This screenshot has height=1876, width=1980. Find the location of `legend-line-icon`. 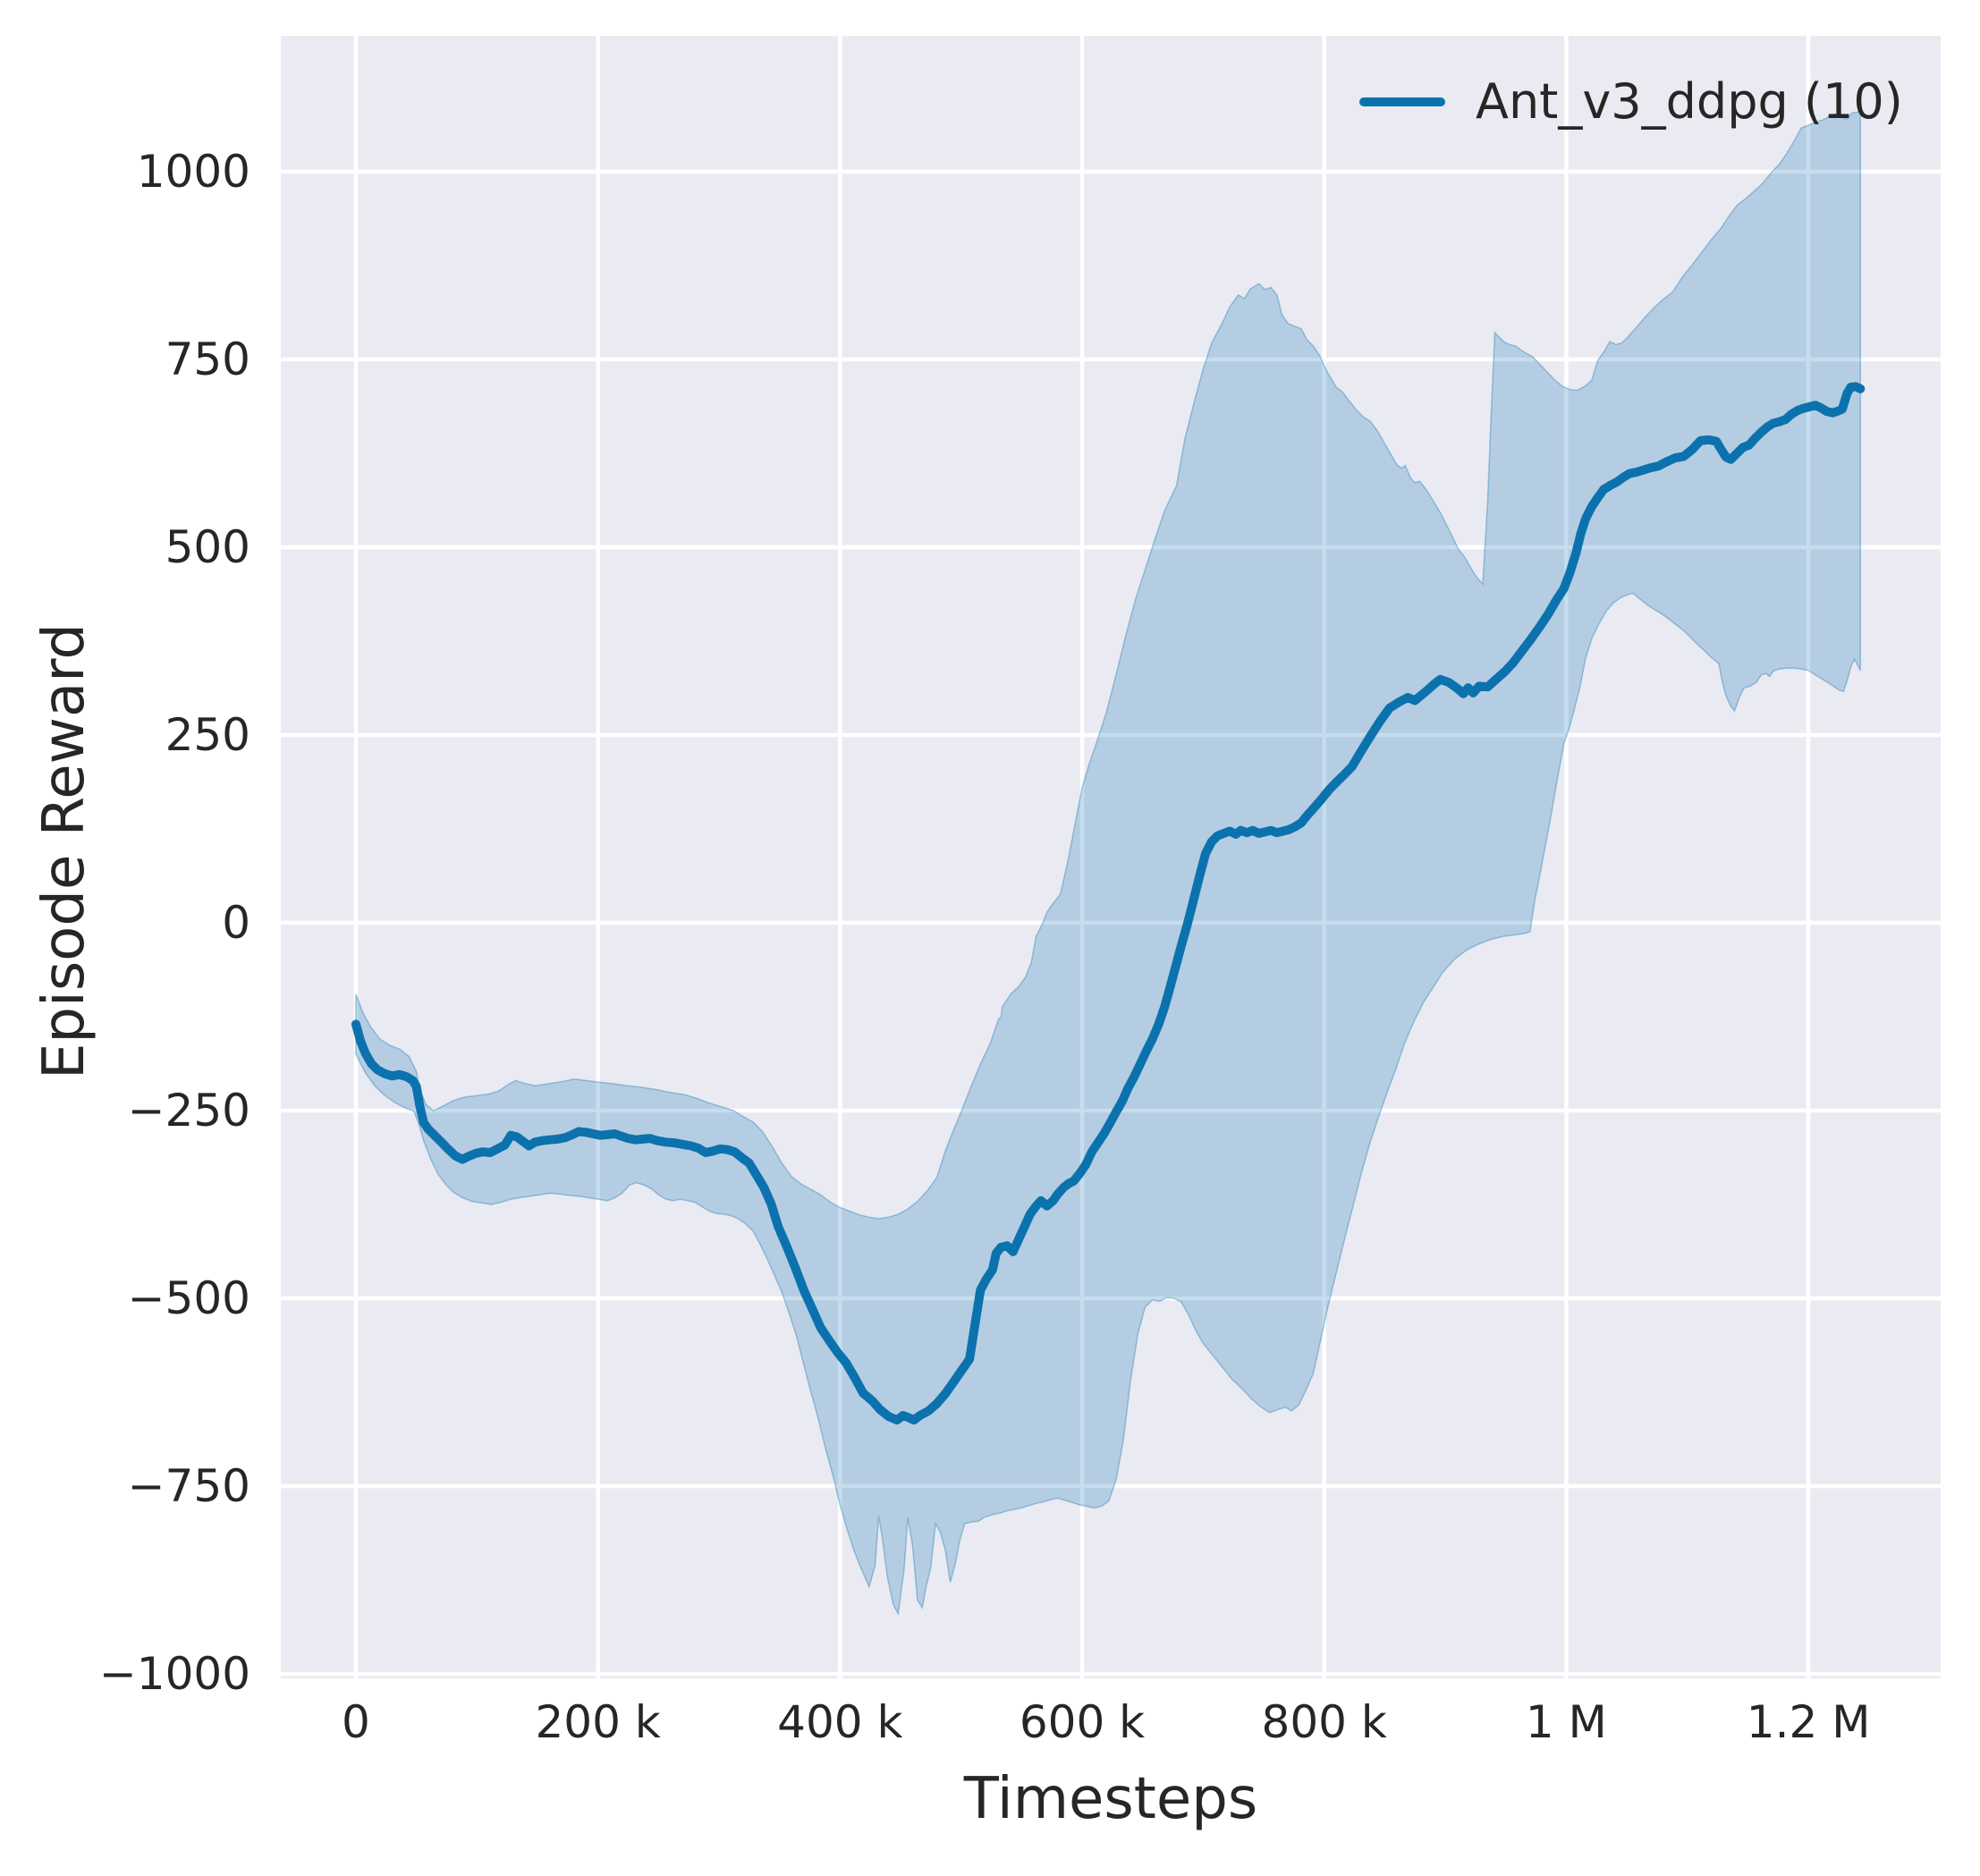

legend-line-icon is located at coordinates (1402, 102).